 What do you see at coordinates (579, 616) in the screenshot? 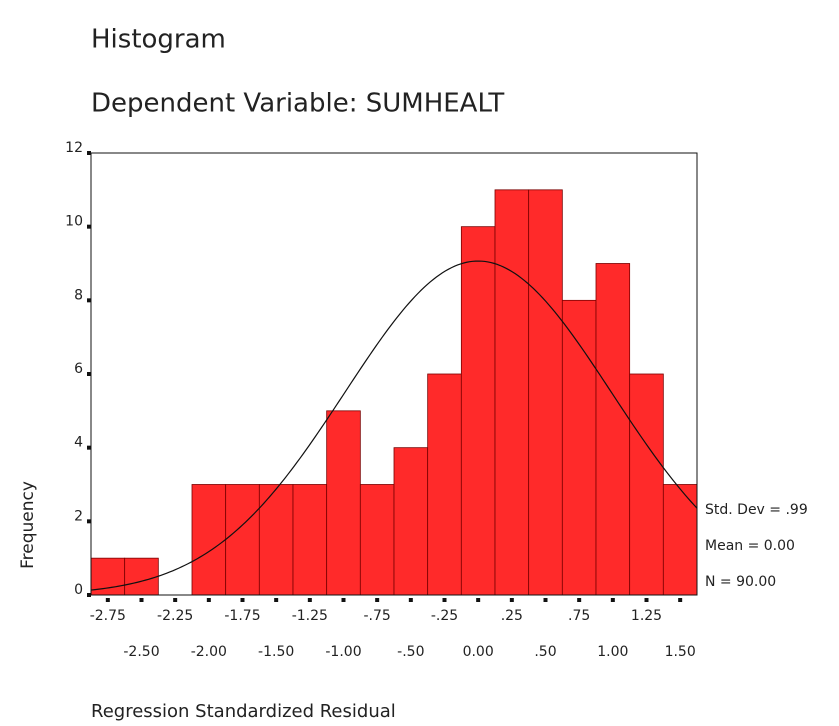
I see `x-tick-label: .75` at bounding box center [579, 616].